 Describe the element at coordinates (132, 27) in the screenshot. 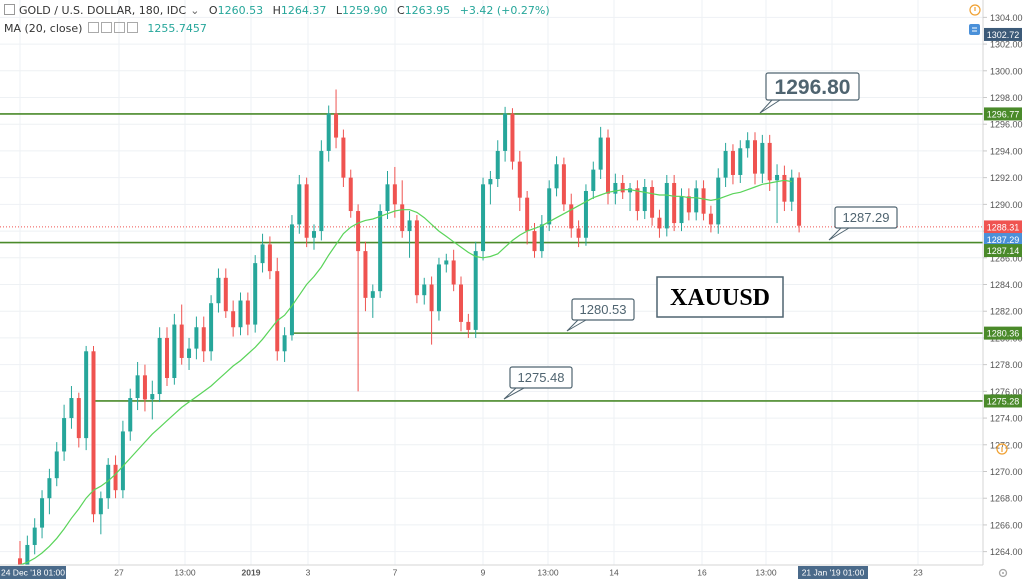

I see `more-icon` at that location.